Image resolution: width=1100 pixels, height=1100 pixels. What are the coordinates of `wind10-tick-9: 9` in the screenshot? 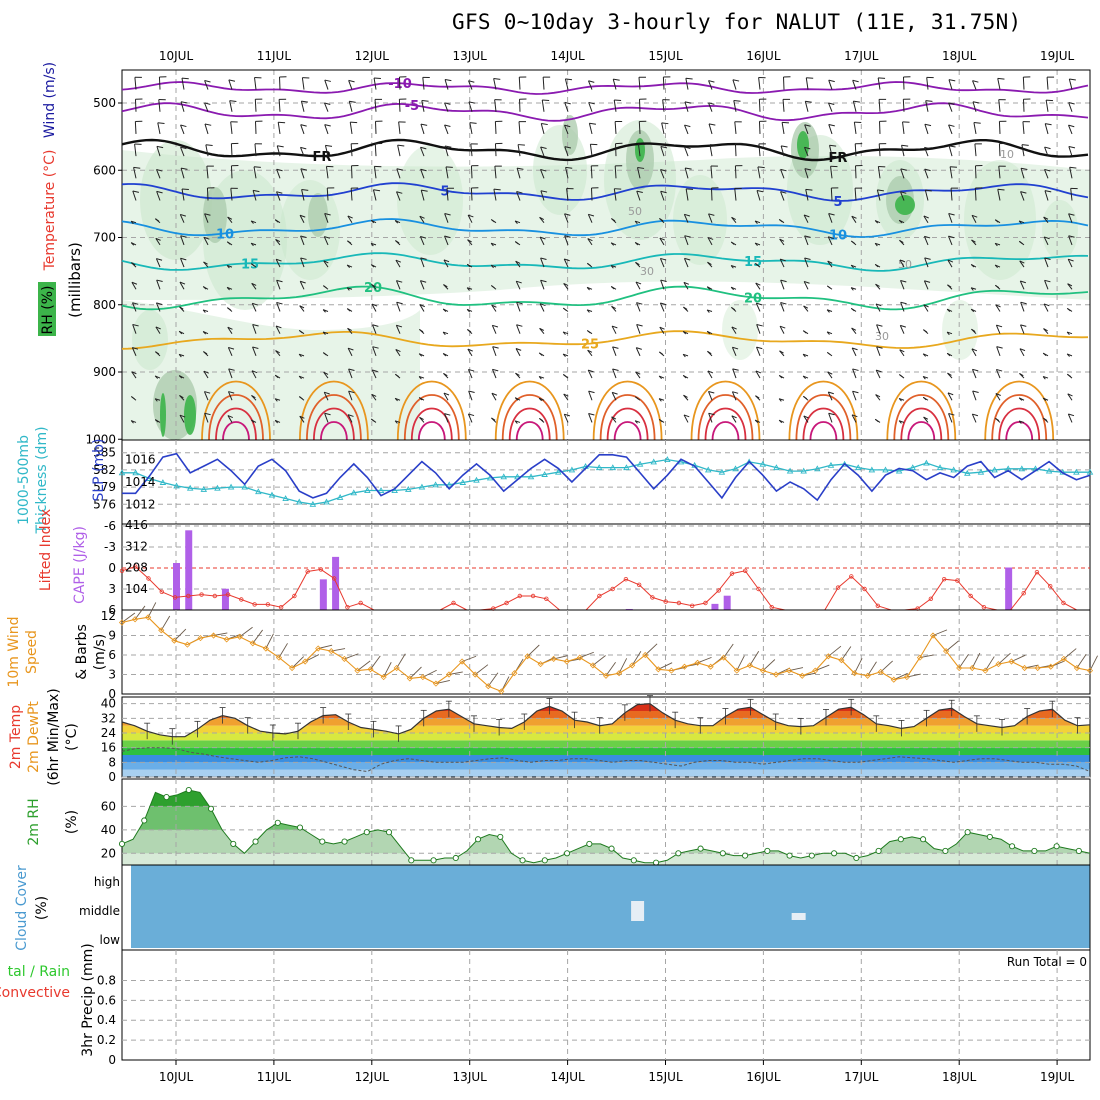 It's located at (112, 636).